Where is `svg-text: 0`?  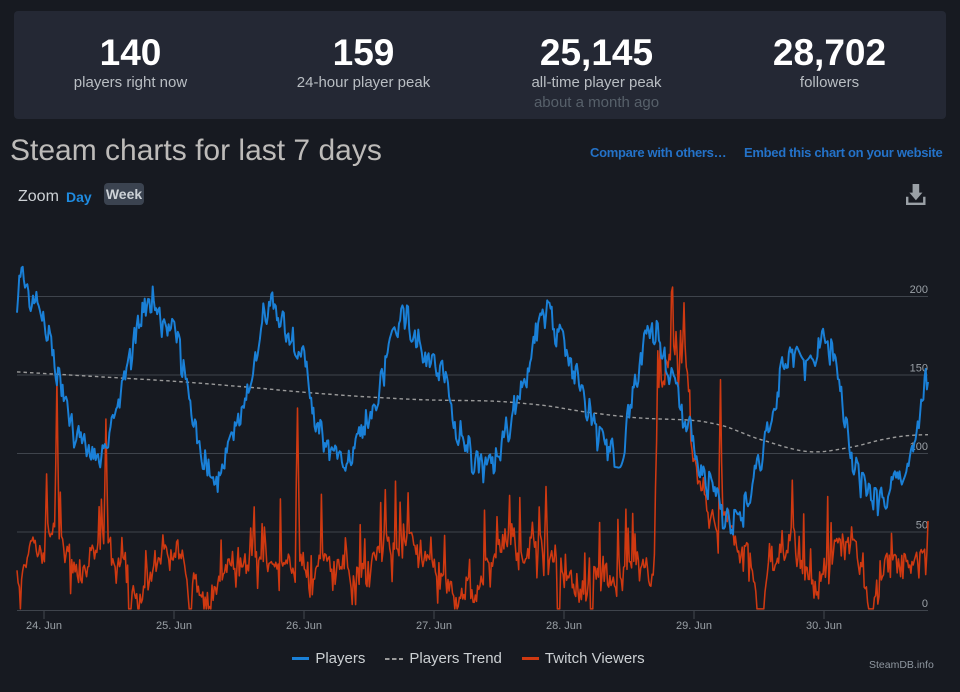
svg-text: 0 is located at coordinates (925, 604).